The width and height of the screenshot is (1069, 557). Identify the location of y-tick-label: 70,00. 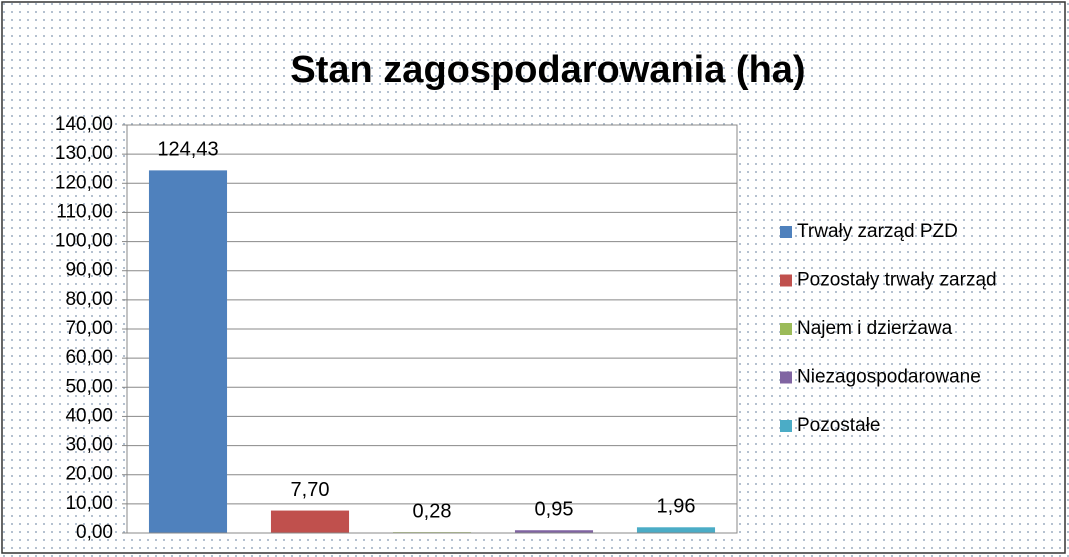
(89, 328).